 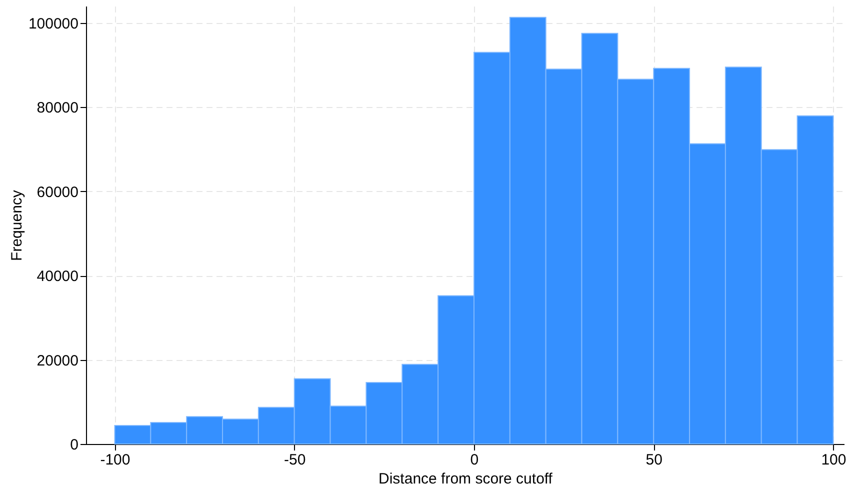 I want to click on y-tick-label: 40000, so click(x=57, y=277).